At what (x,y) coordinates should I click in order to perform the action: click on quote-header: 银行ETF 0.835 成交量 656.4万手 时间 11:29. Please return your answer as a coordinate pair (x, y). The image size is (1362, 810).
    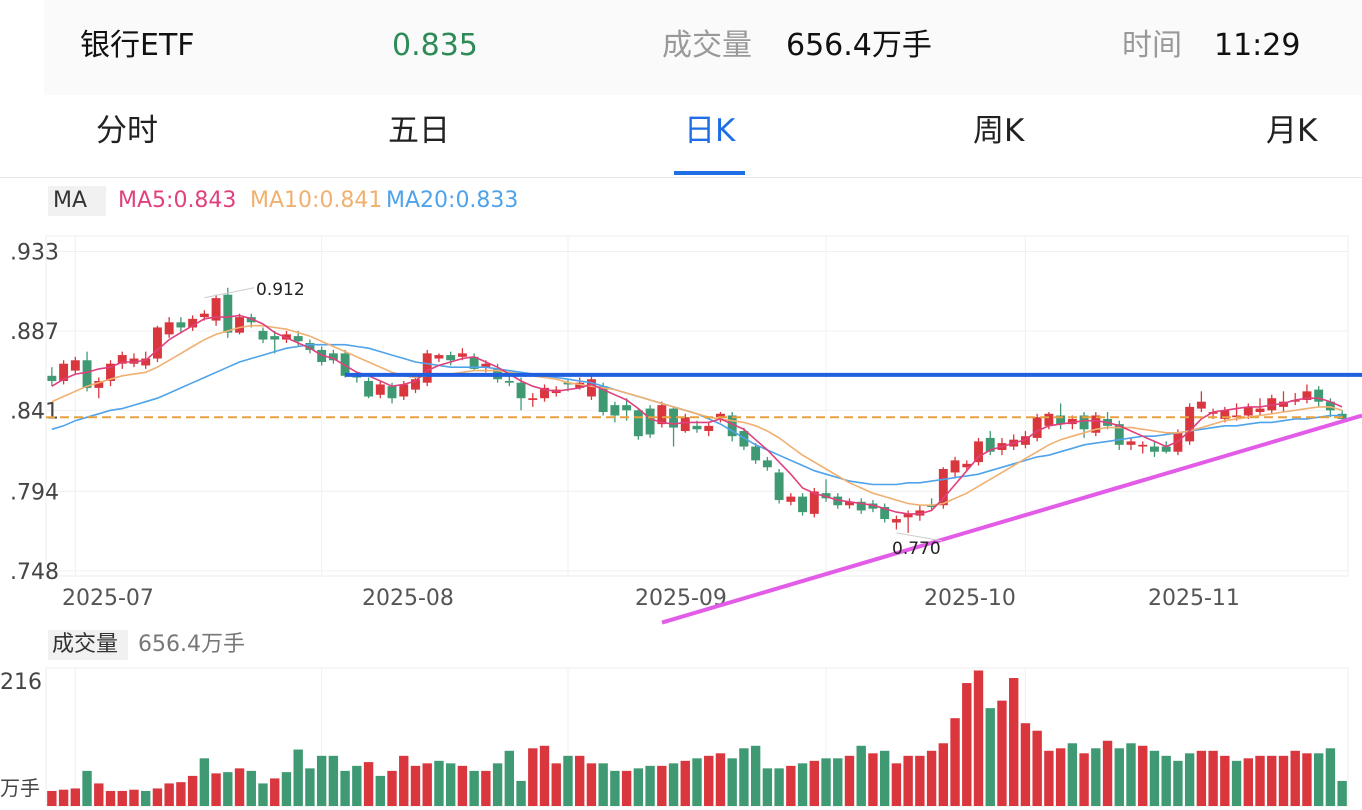
    Looking at the image, I should click on (703, 47).